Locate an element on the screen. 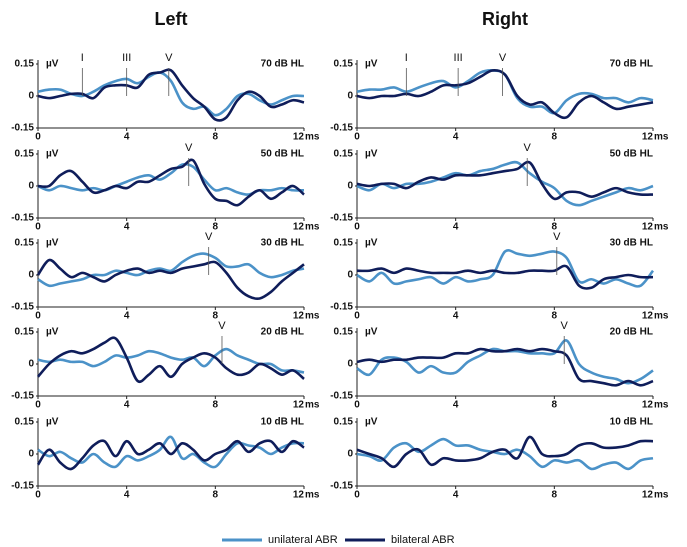 This screenshot has width=687, height=547. legend-label: bilateral ABR is located at coordinates (423, 540).